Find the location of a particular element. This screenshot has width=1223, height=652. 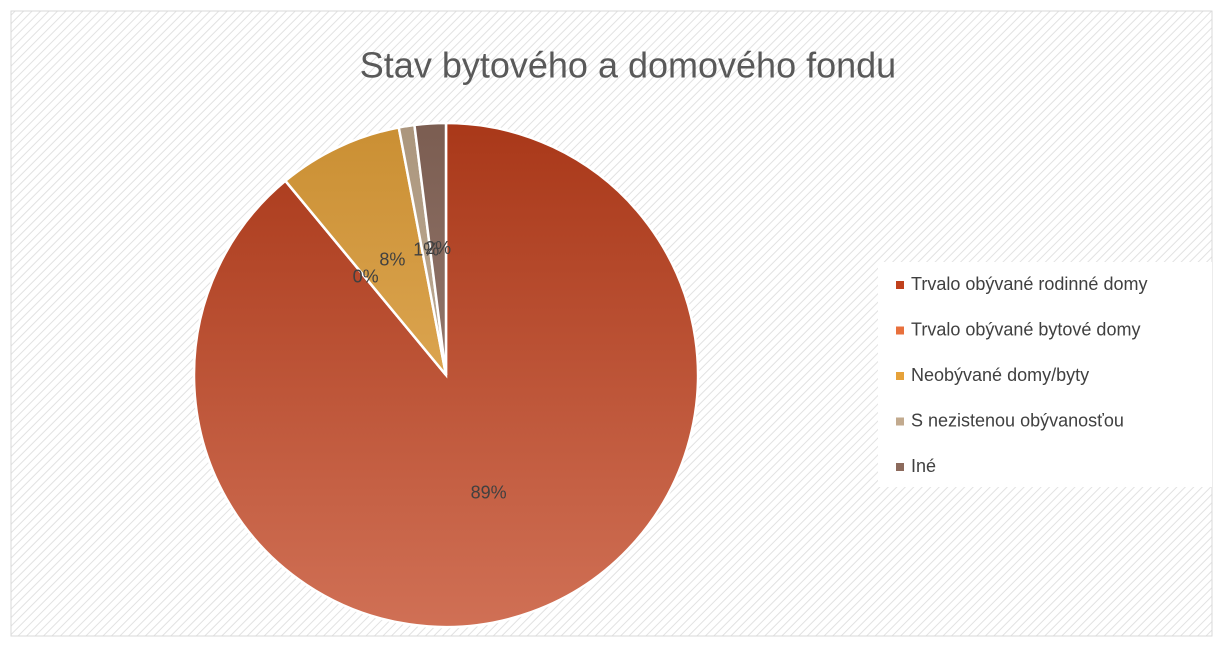

legend-label: S nezistenou obývanosťou is located at coordinates (1017, 420).